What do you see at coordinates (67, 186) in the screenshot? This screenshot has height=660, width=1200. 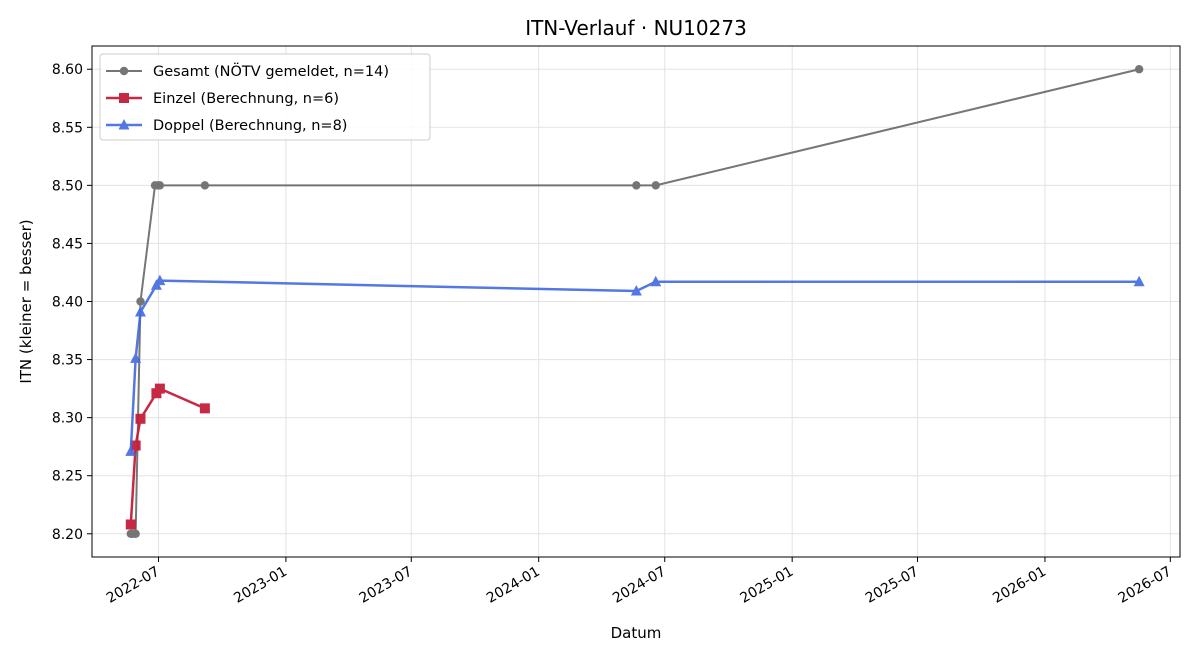 I see `y-tick-label: 8.50` at bounding box center [67, 186].